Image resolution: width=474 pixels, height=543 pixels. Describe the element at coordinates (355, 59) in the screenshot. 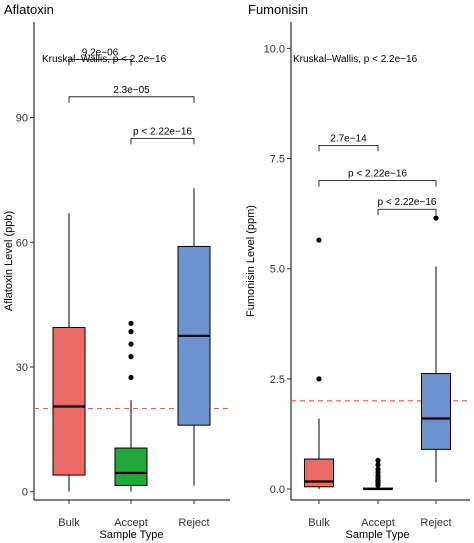

I see `kruskal-wallis-label: Kruskal–Wallis, p < 2.2e−16` at that location.